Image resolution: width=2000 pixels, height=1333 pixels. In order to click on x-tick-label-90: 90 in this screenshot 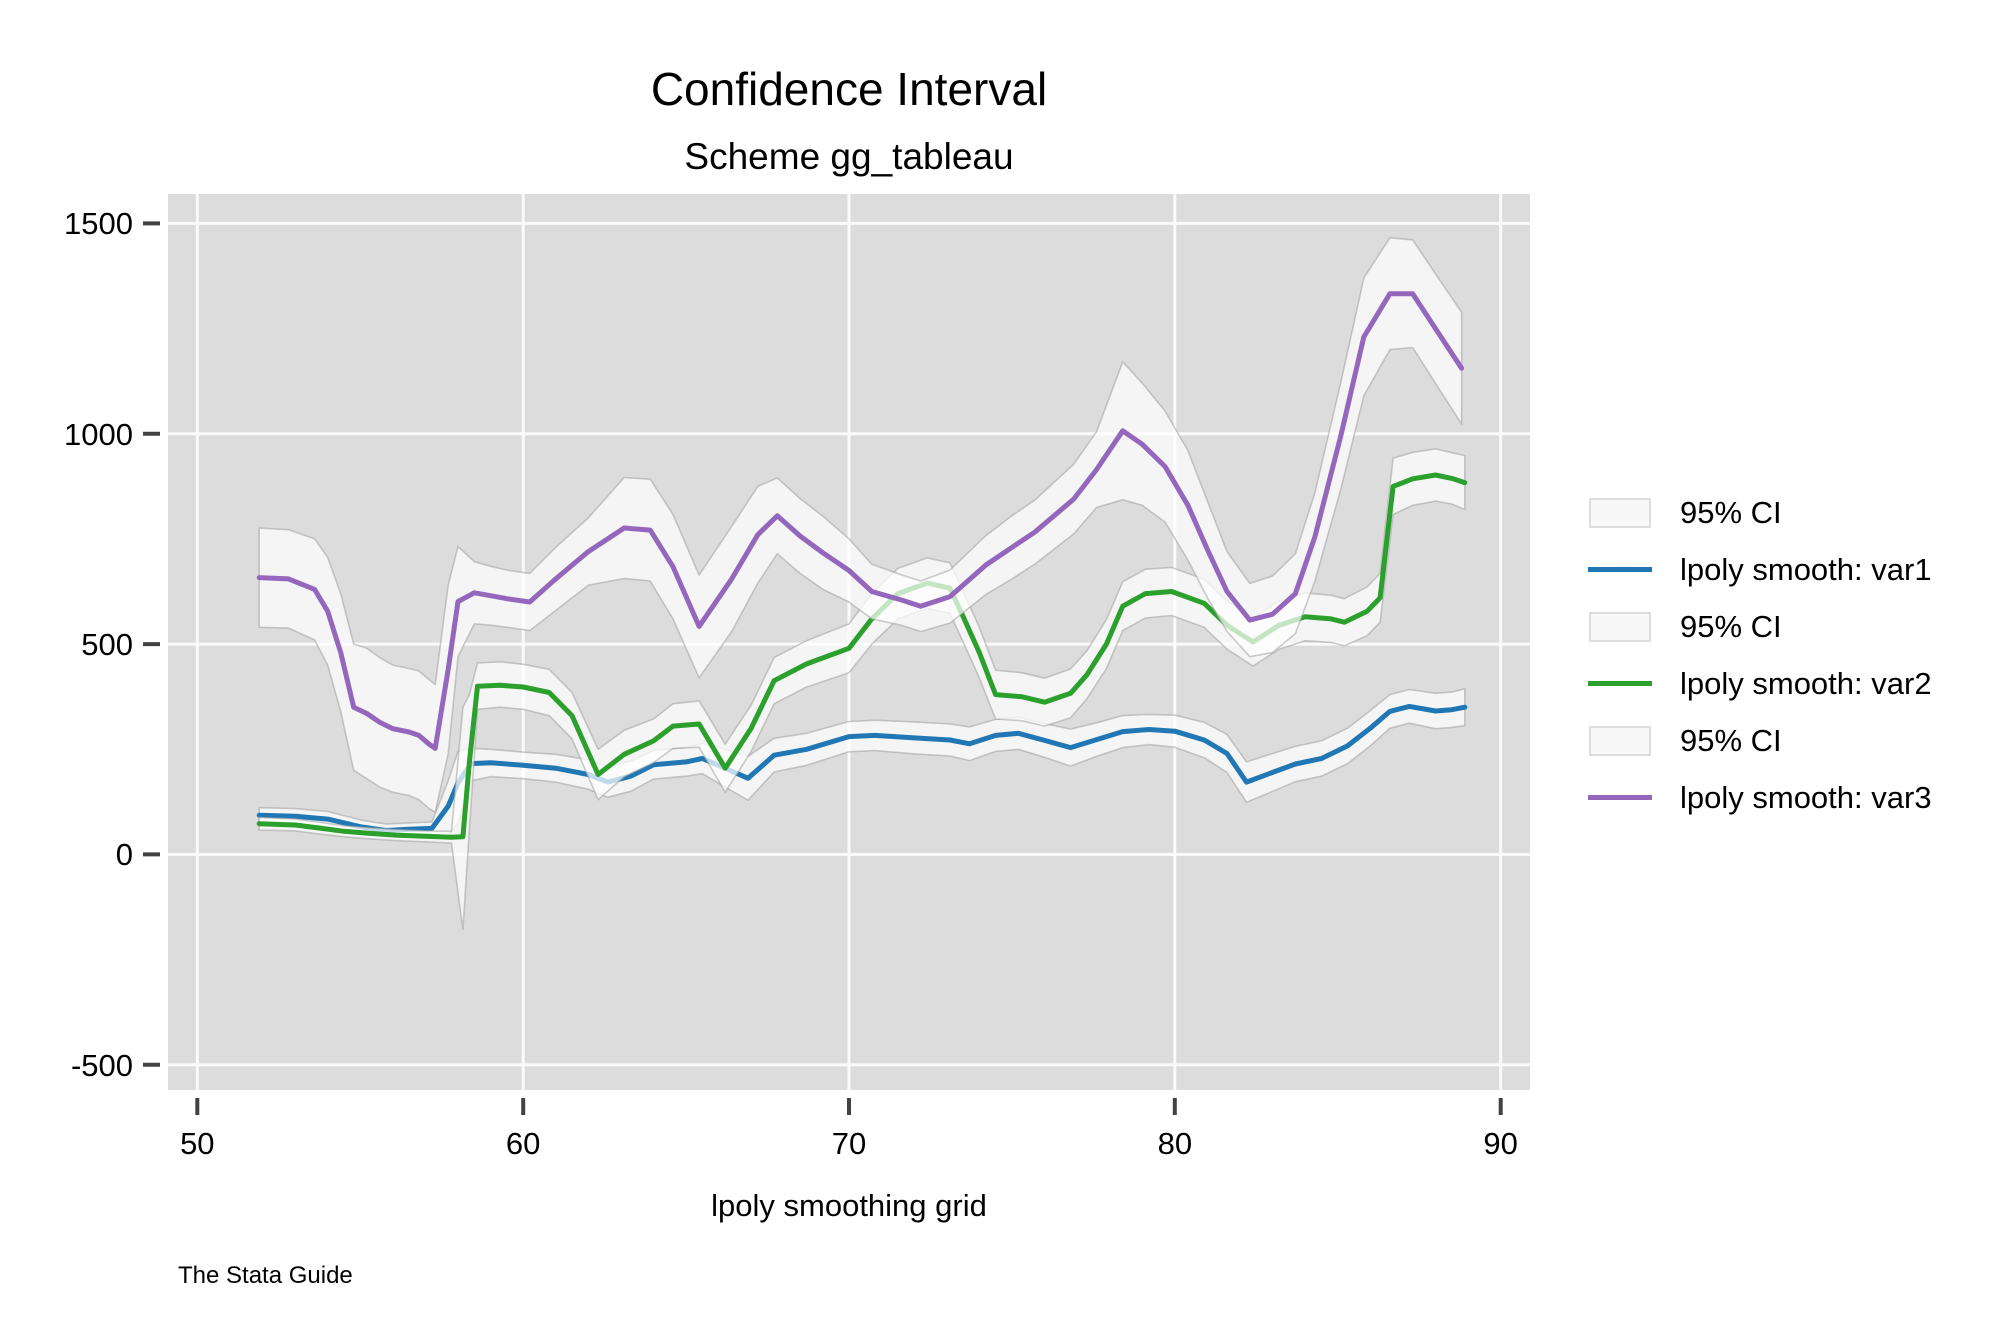, I will do `click(1500, 1143)`.